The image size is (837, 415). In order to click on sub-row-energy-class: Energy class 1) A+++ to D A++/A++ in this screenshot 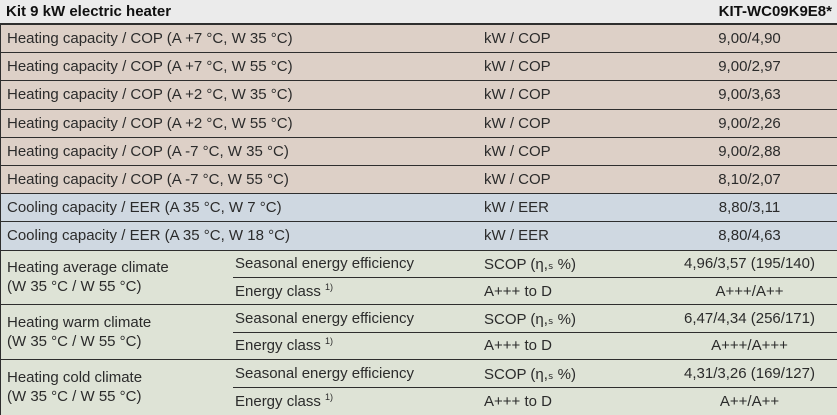, I will do `click(535, 401)`.